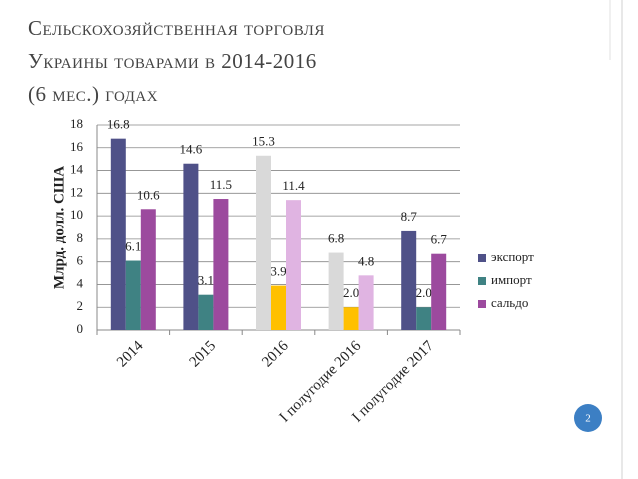  Describe the element at coordinates (409, 216) in the screenshot. I see `value-label: 8.7` at that location.